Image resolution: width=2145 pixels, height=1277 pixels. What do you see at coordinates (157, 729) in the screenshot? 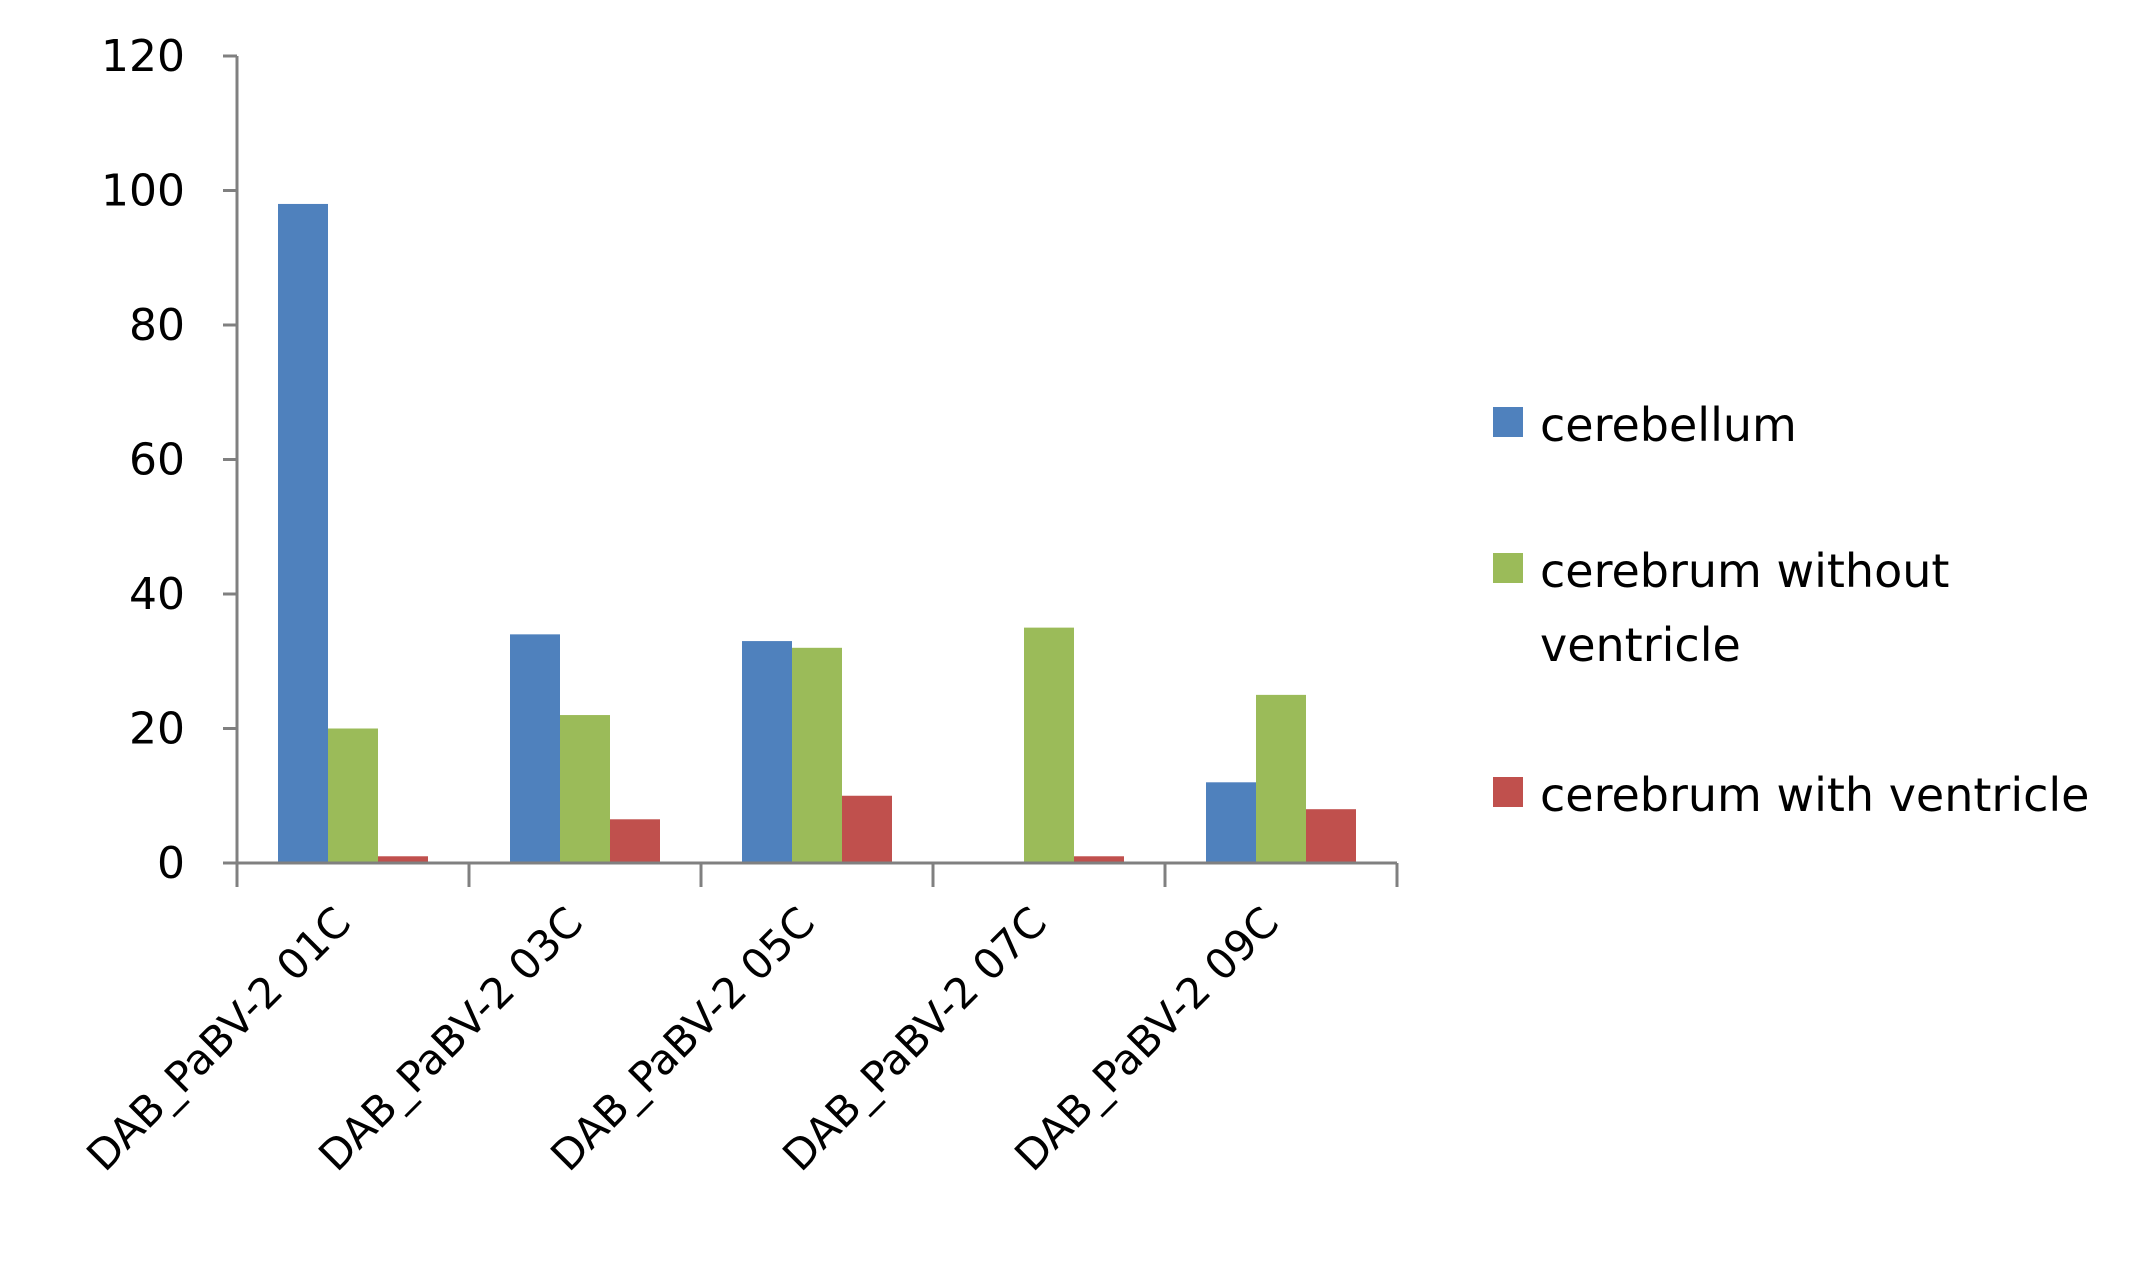
I see `y-tick-label: 20` at bounding box center [157, 729].